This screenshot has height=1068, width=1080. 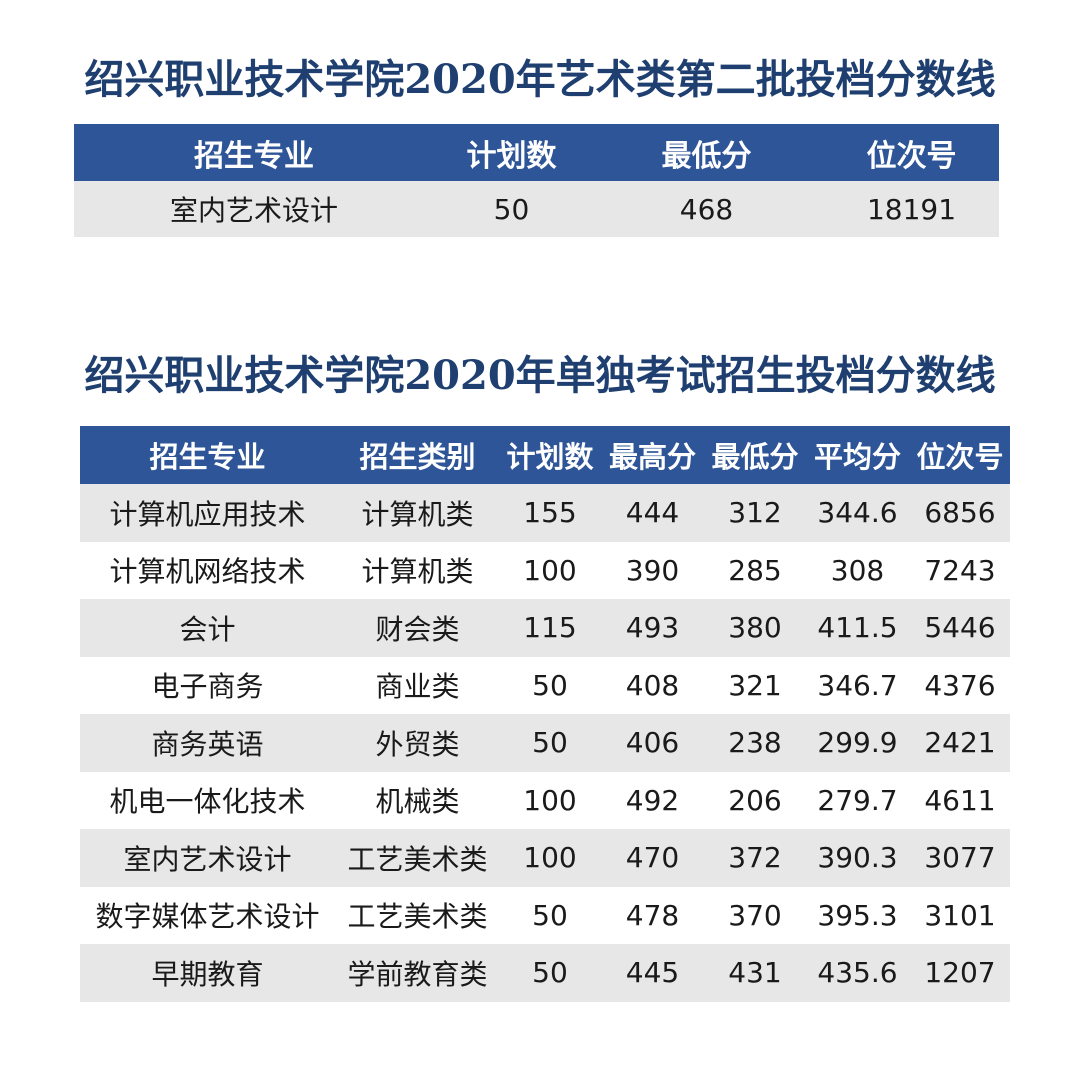 I want to click on table-cell: 408, so click(x=652, y=685).